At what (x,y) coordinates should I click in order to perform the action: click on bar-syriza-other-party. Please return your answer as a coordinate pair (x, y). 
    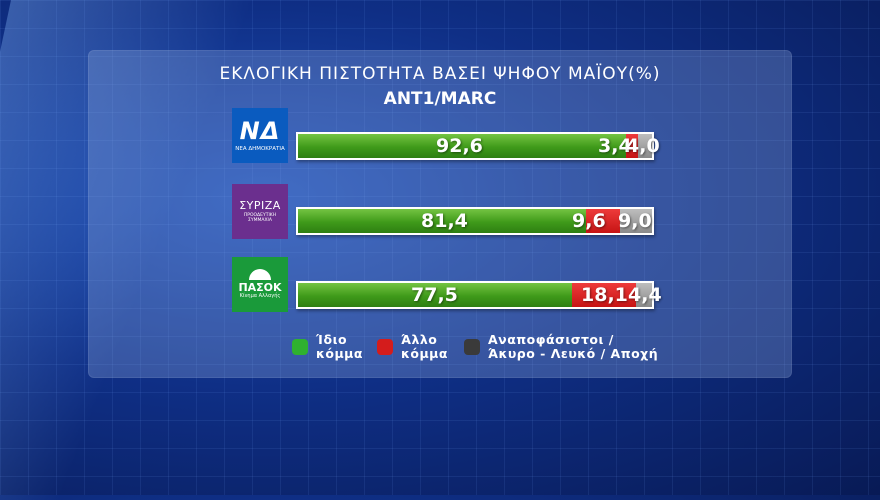
    Looking at the image, I should click on (603, 221).